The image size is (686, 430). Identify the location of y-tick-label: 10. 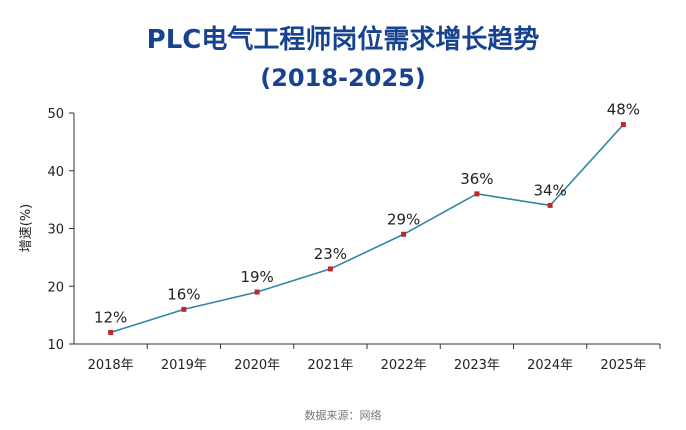
(55, 345).